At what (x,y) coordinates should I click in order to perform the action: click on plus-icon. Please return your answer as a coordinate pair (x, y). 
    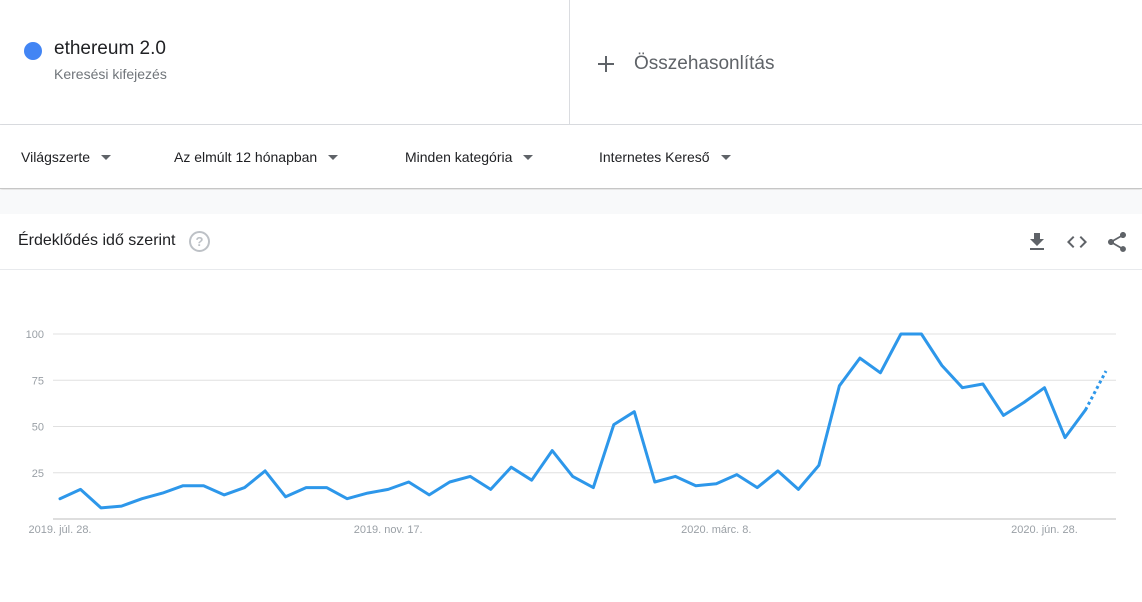
    Looking at the image, I should click on (606, 64).